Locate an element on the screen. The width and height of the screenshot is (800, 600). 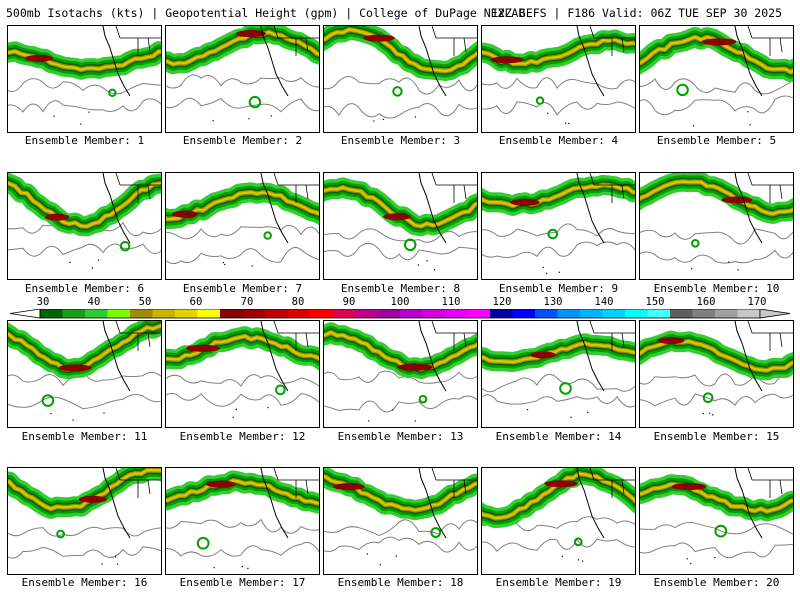
member-caption-4: Ensemble Member: 4 is located at coordinates (558, 140).